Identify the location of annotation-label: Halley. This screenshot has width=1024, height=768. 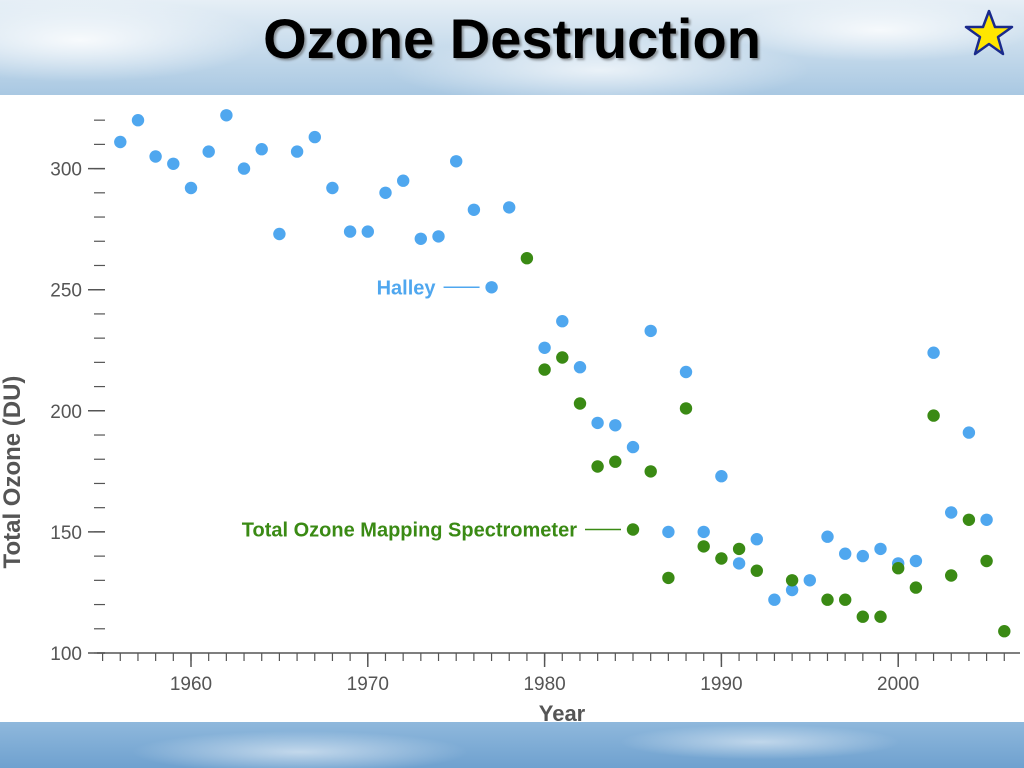
(407, 288).